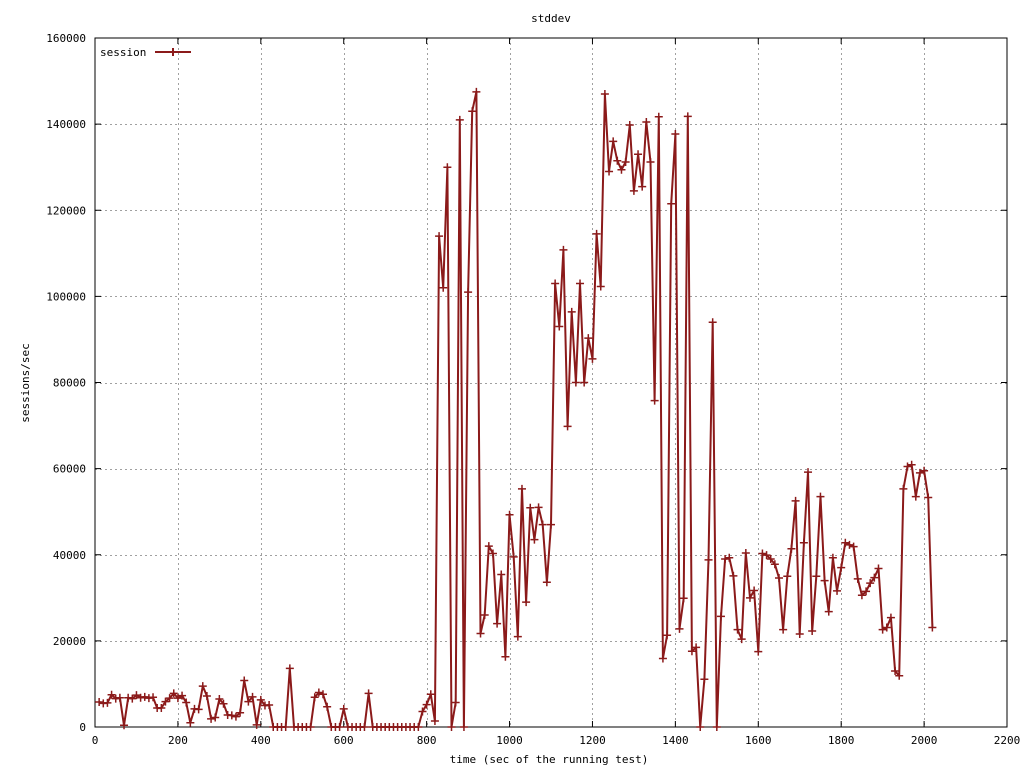  What do you see at coordinates (178, 740) in the screenshot?
I see `x-tick-label: 200` at bounding box center [178, 740].